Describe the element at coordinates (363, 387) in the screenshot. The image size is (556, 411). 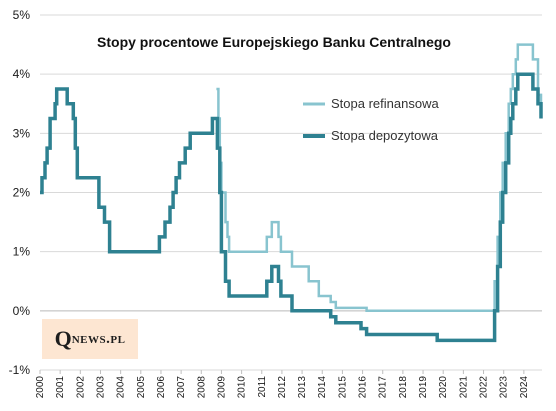
I see `x-tick-label: 2016` at that location.